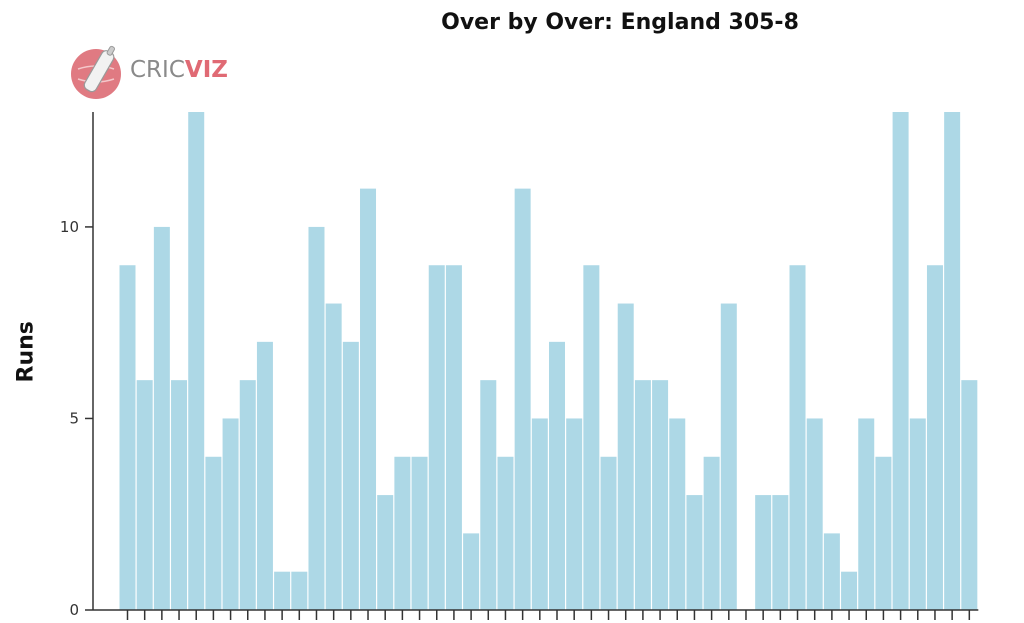  I want to click on y-tick-label-5: 5, so click(74, 418).